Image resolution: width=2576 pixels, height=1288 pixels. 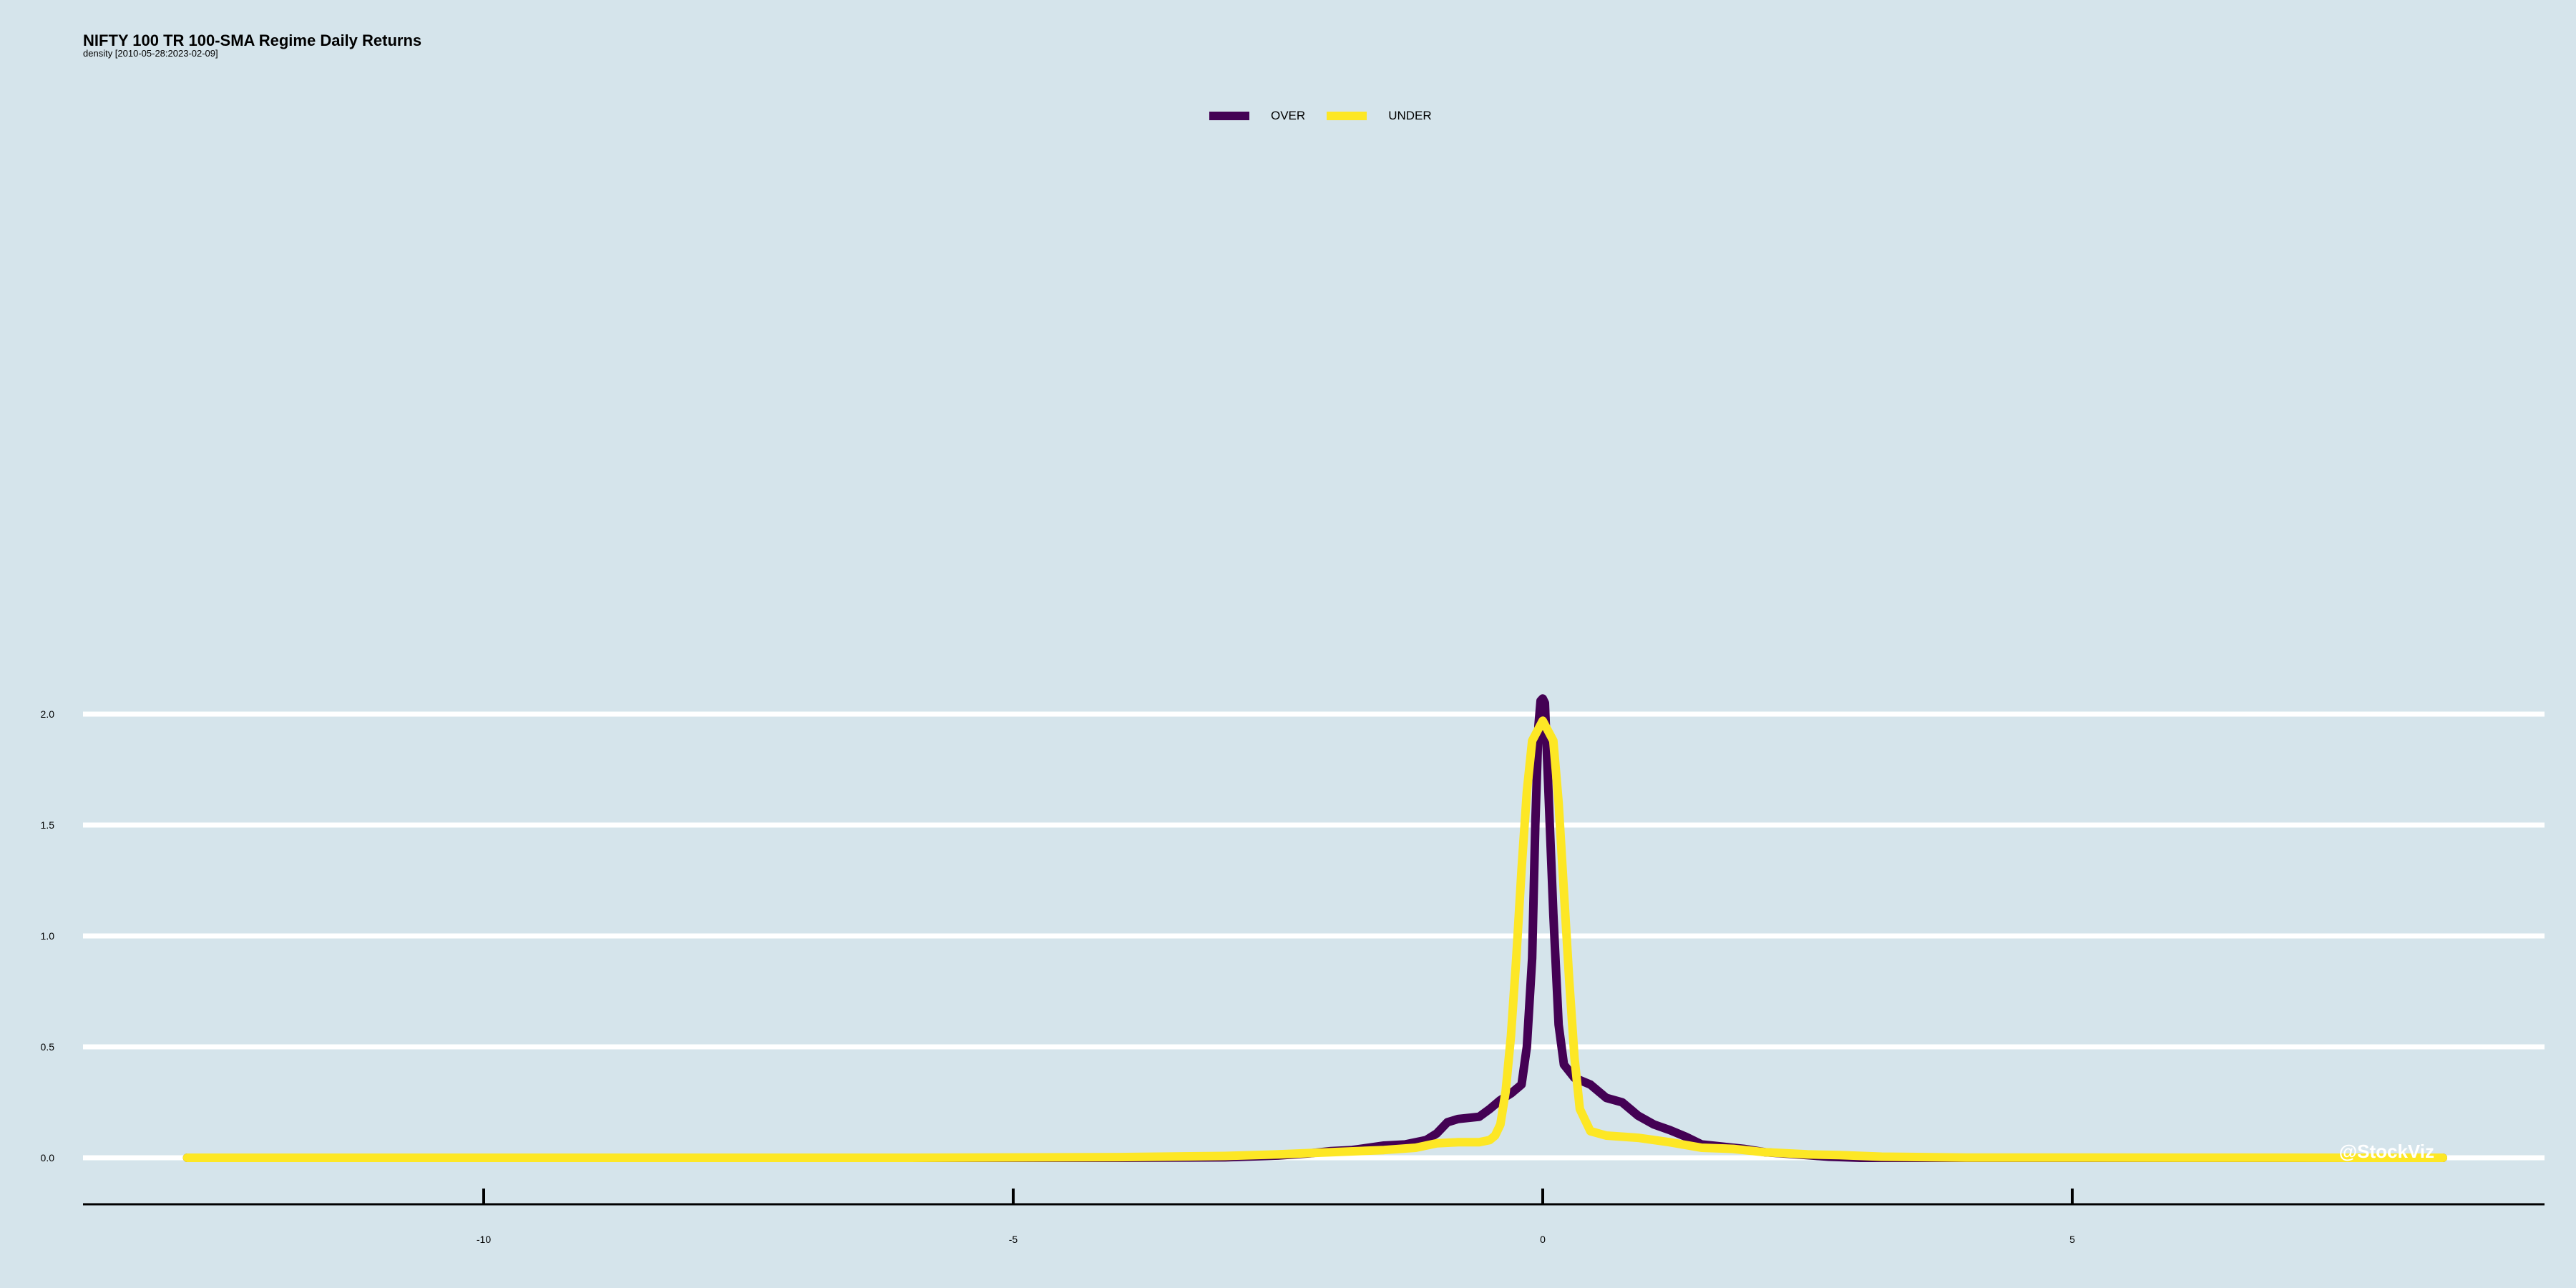 I want to click on legend-swatch-over, so click(x=1229, y=116).